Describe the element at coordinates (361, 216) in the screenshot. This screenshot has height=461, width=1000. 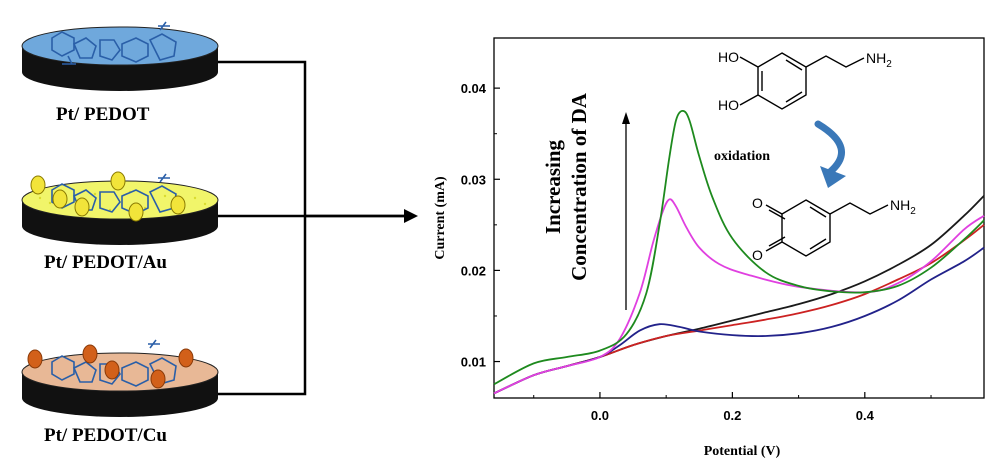
I see `connector-arrow` at that location.